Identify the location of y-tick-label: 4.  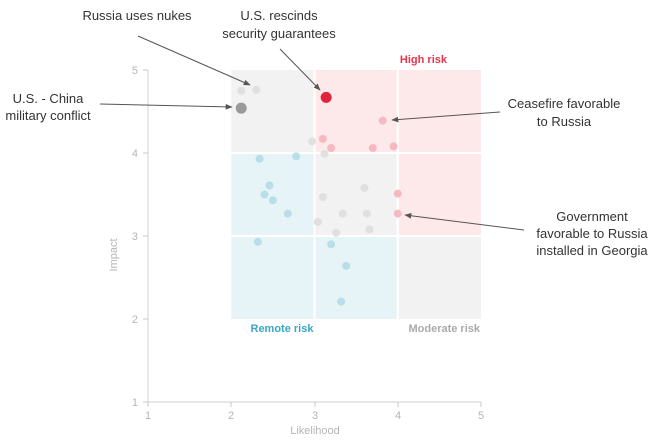
(135, 154).